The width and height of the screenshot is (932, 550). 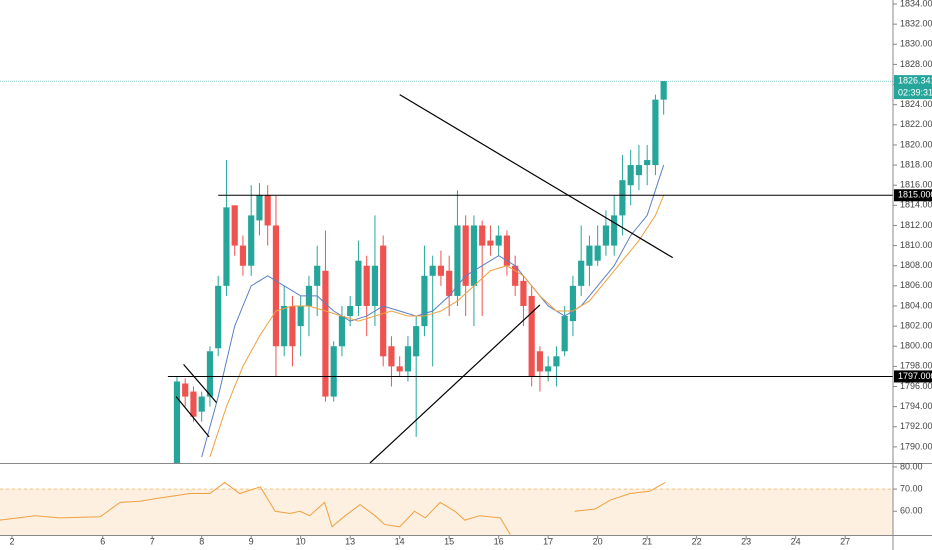 I want to click on y-tick-label: 1790.000, so click(x=916, y=446).